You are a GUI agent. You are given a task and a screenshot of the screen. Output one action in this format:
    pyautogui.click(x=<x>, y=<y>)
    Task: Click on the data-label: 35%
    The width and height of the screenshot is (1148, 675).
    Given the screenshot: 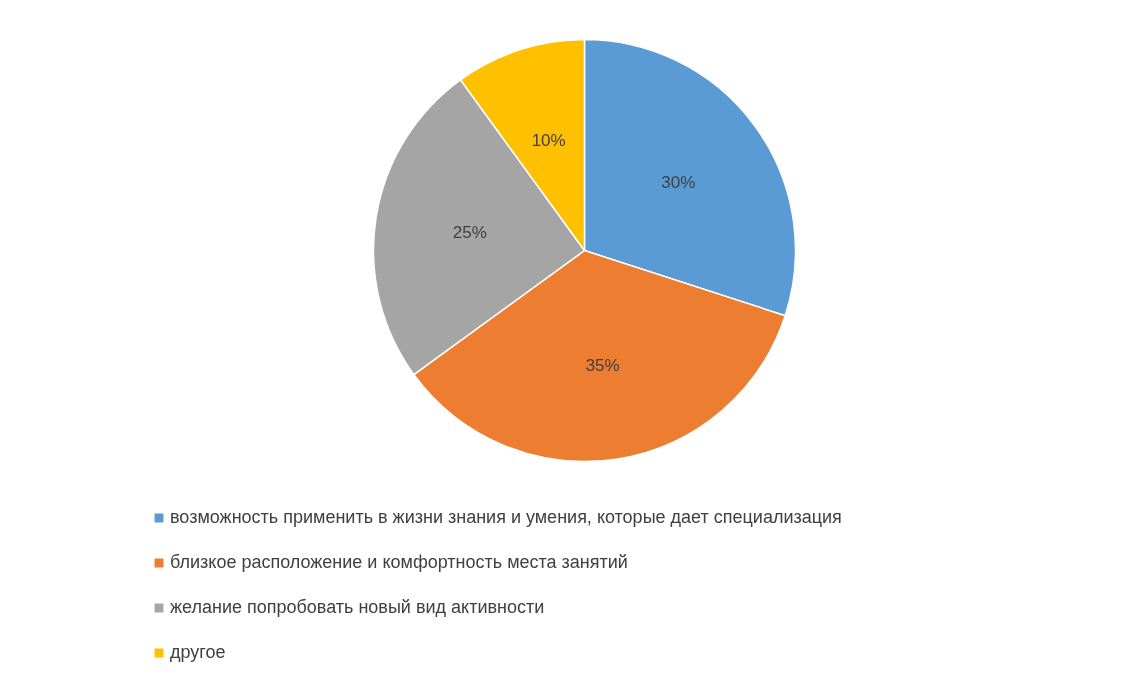 What is the action you would take?
    pyautogui.click(x=602, y=365)
    